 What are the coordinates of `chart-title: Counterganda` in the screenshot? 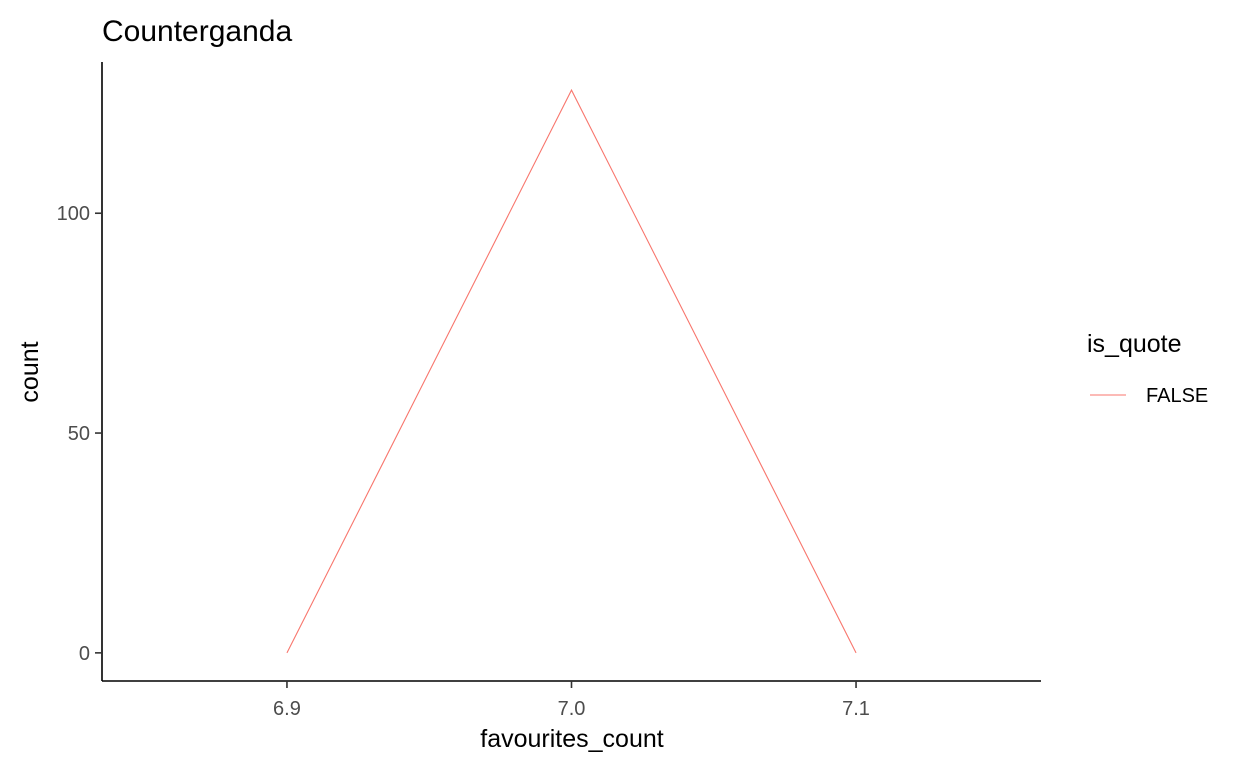 It's located at (197, 31).